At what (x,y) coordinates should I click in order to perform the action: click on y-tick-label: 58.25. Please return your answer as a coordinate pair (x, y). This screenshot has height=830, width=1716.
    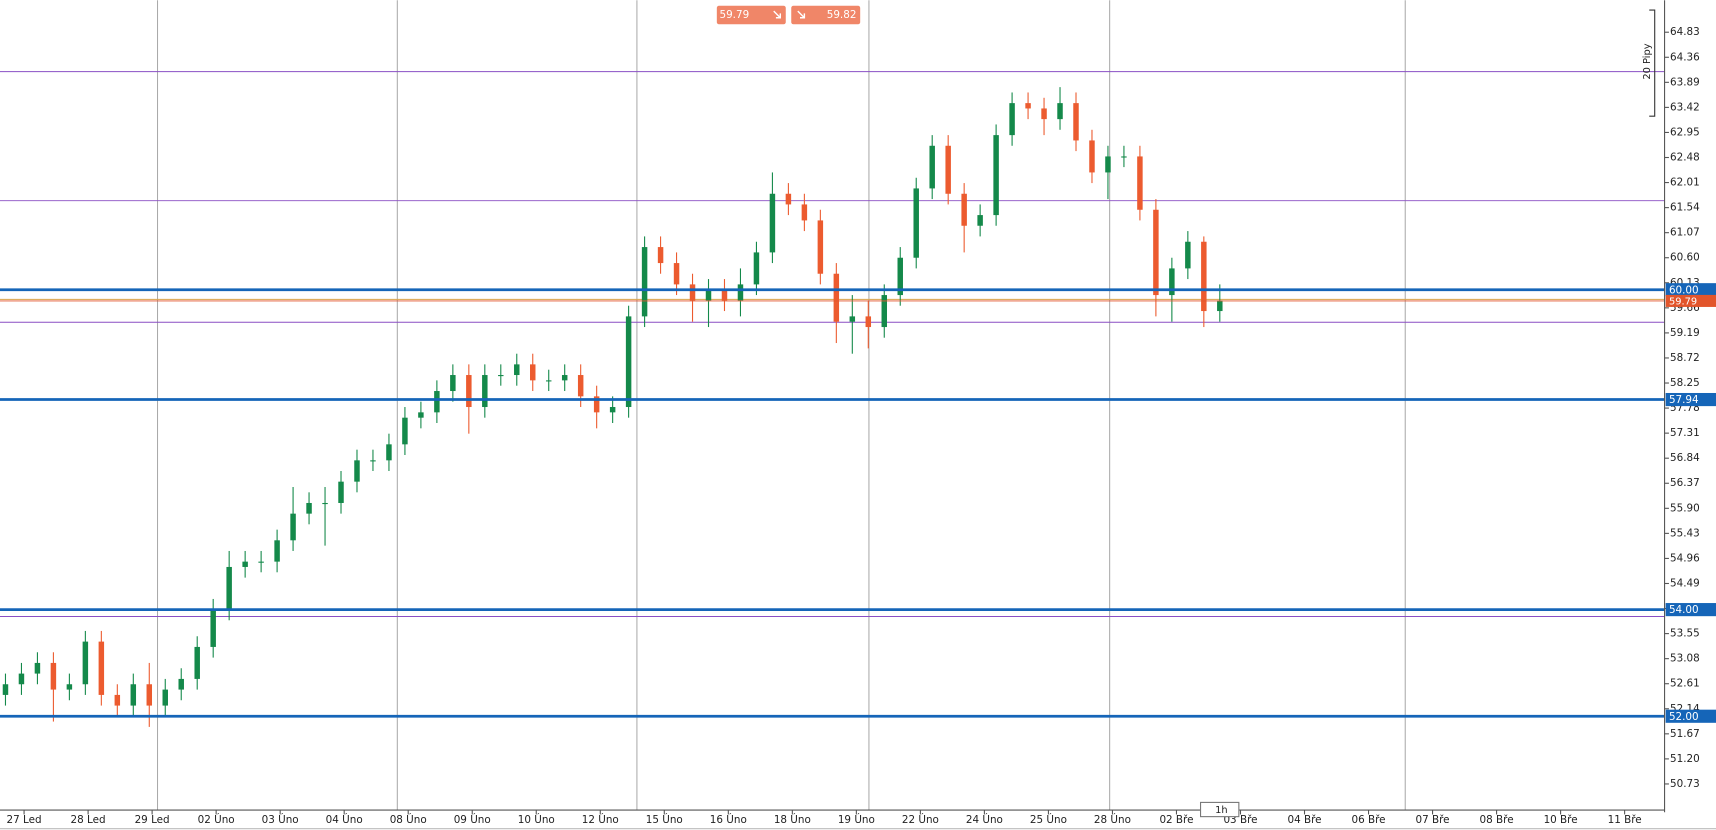
    Looking at the image, I should click on (1685, 383).